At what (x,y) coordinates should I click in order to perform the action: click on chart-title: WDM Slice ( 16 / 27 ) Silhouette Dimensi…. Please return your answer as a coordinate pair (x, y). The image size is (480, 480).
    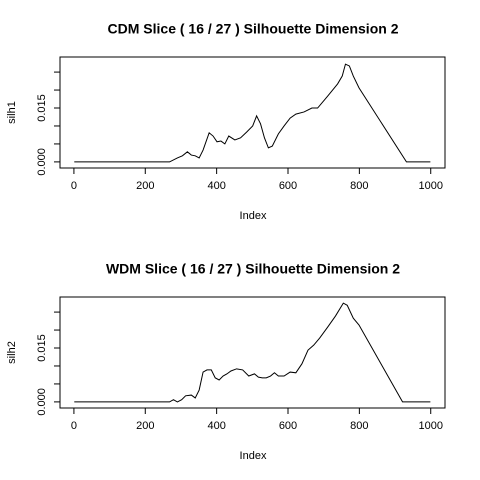
    Looking at the image, I should click on (253, 269).